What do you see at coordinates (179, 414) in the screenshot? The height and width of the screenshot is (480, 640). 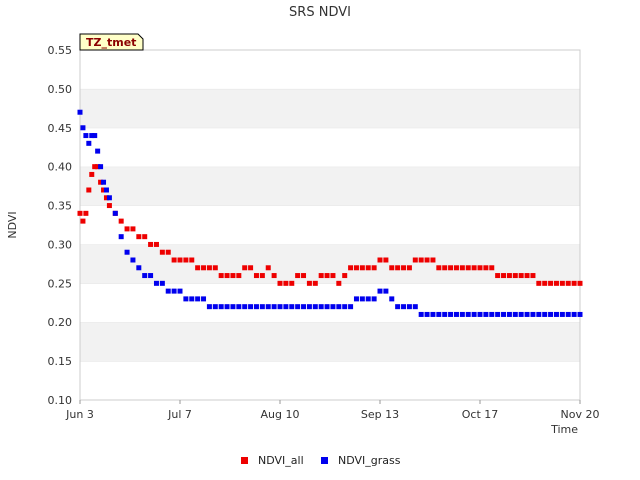 I see `x-tick-label: Jul 7` at bounding box center [179, 414].